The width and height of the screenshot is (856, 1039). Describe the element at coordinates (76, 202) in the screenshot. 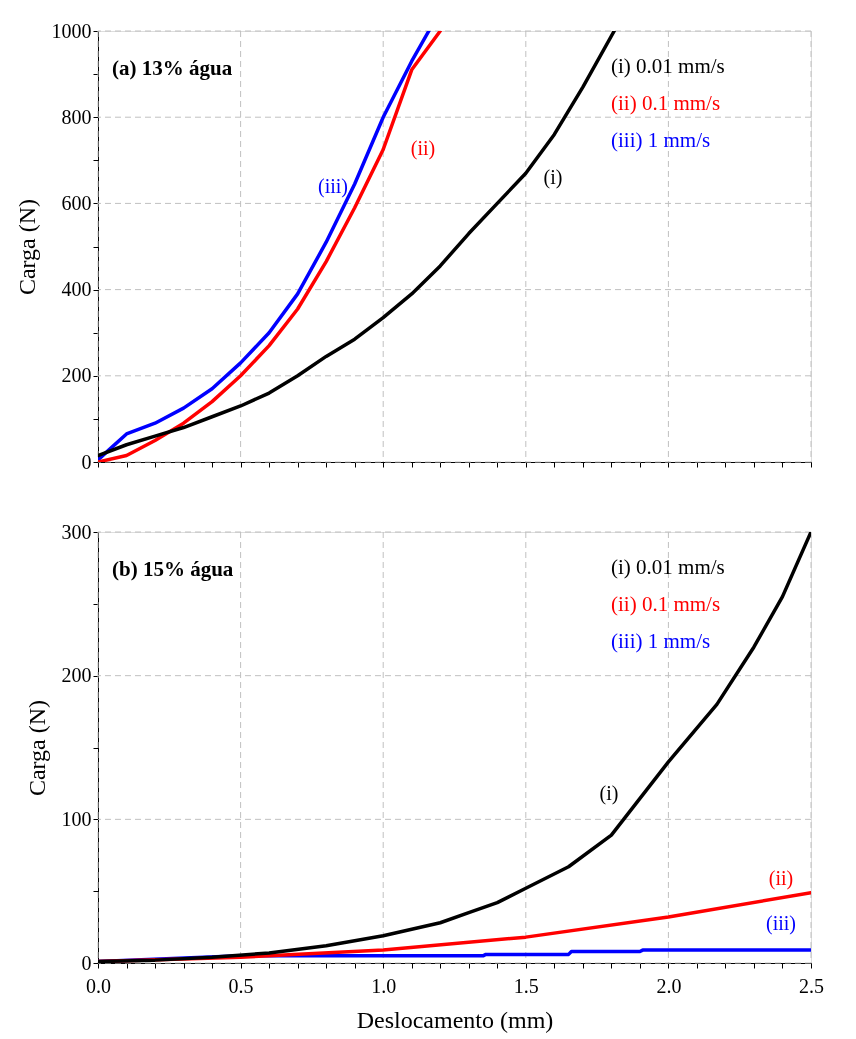

I see `y-tick-label: 600` at that location.